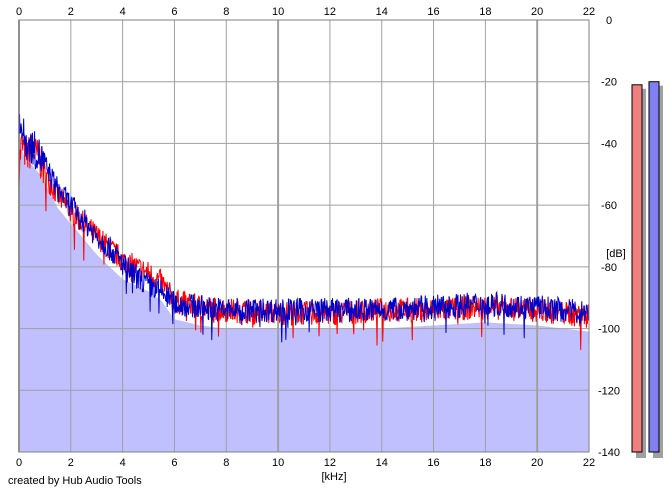 The height and width of the screenshot is (493, 672). Describe the element at coordinates (589, 12) in the screenshot. I see `x-tick-label-top: 22` at that location.